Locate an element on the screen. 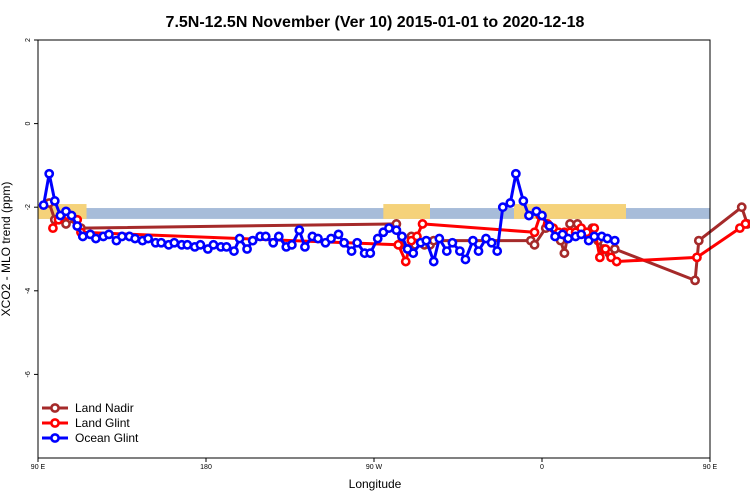 Image resolution: width=750 pixels, height=500 pixels. legend-item: Land Glint is located at coordinates (86, 423).